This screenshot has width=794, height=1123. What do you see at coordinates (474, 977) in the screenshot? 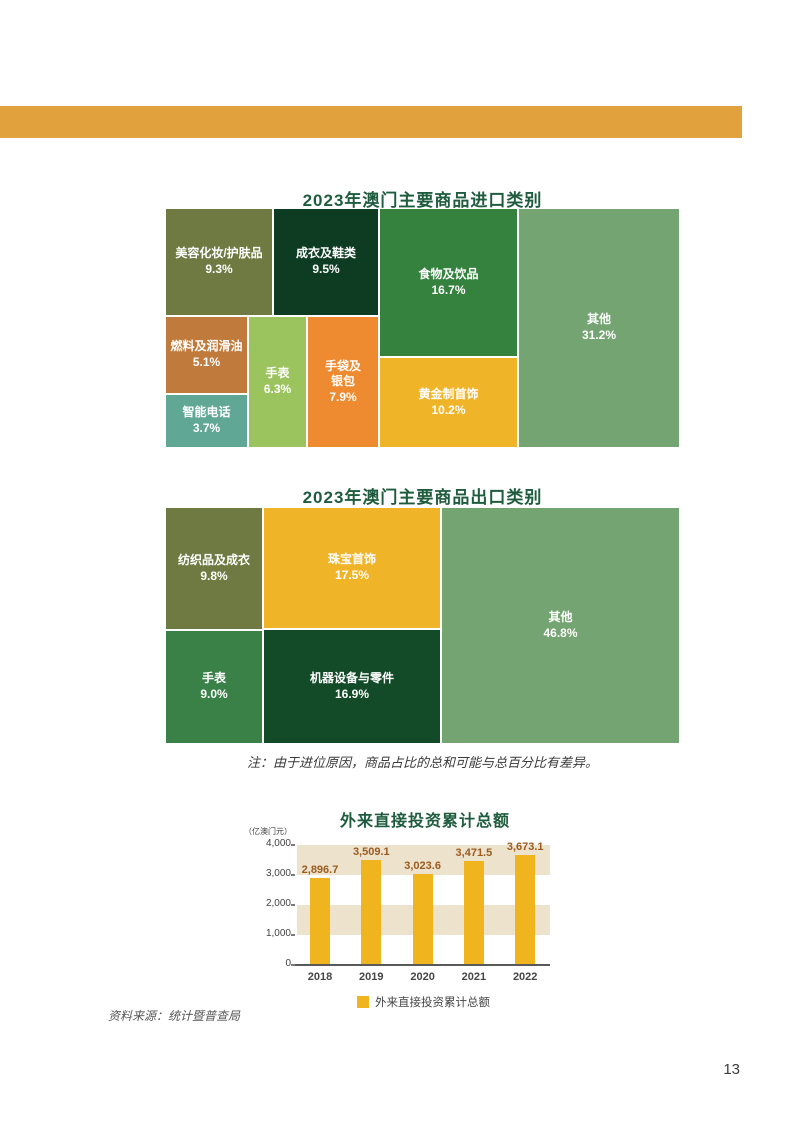
I see `x-axis-category-label: 2021` at bounding box center [474, 977].